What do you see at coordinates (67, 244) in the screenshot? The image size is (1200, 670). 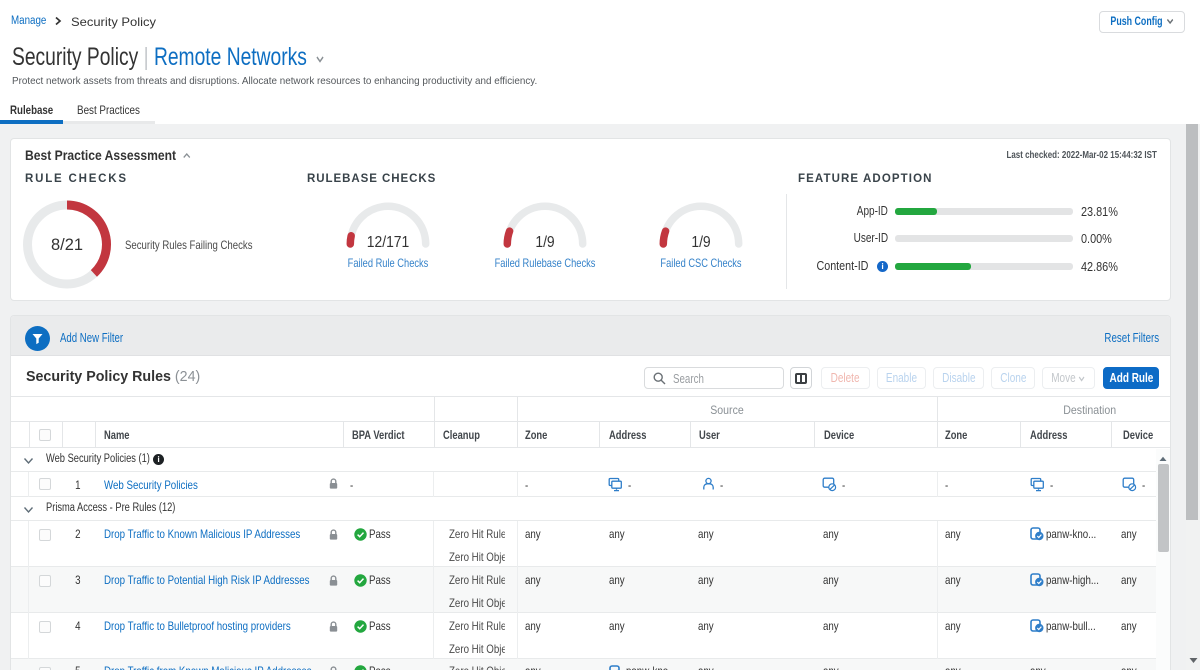 I see `svg-text: 8/21` at bounding box center [67, 244].